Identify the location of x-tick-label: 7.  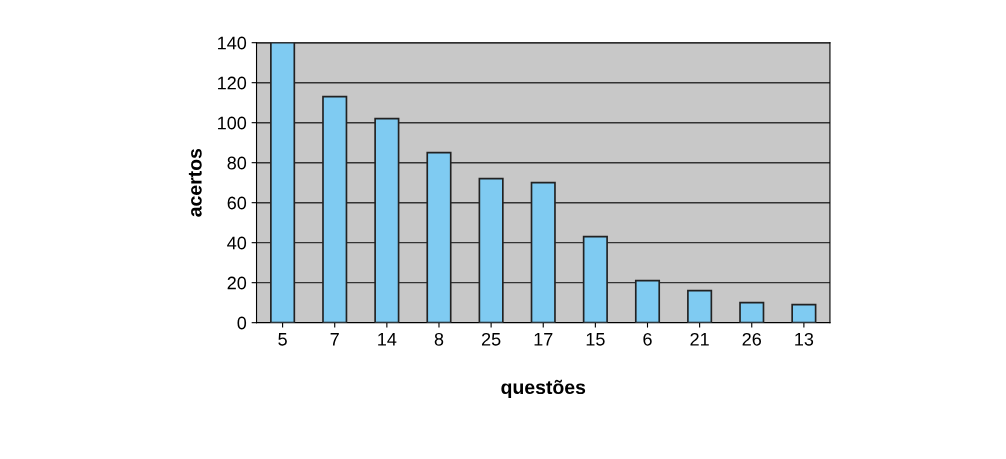
(334, 339).